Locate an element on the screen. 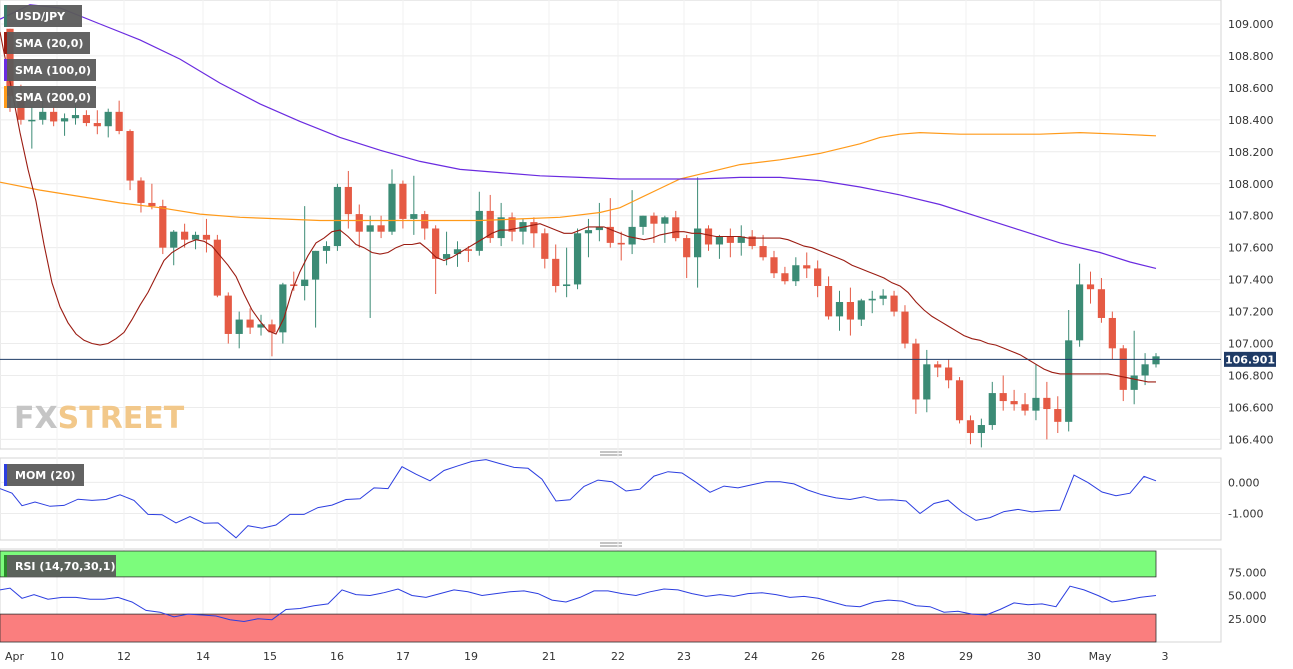 The width and height of the screenshot is (1293, 669). legend-sma100: SMA (100,0) is located at coordinates (50, 70).